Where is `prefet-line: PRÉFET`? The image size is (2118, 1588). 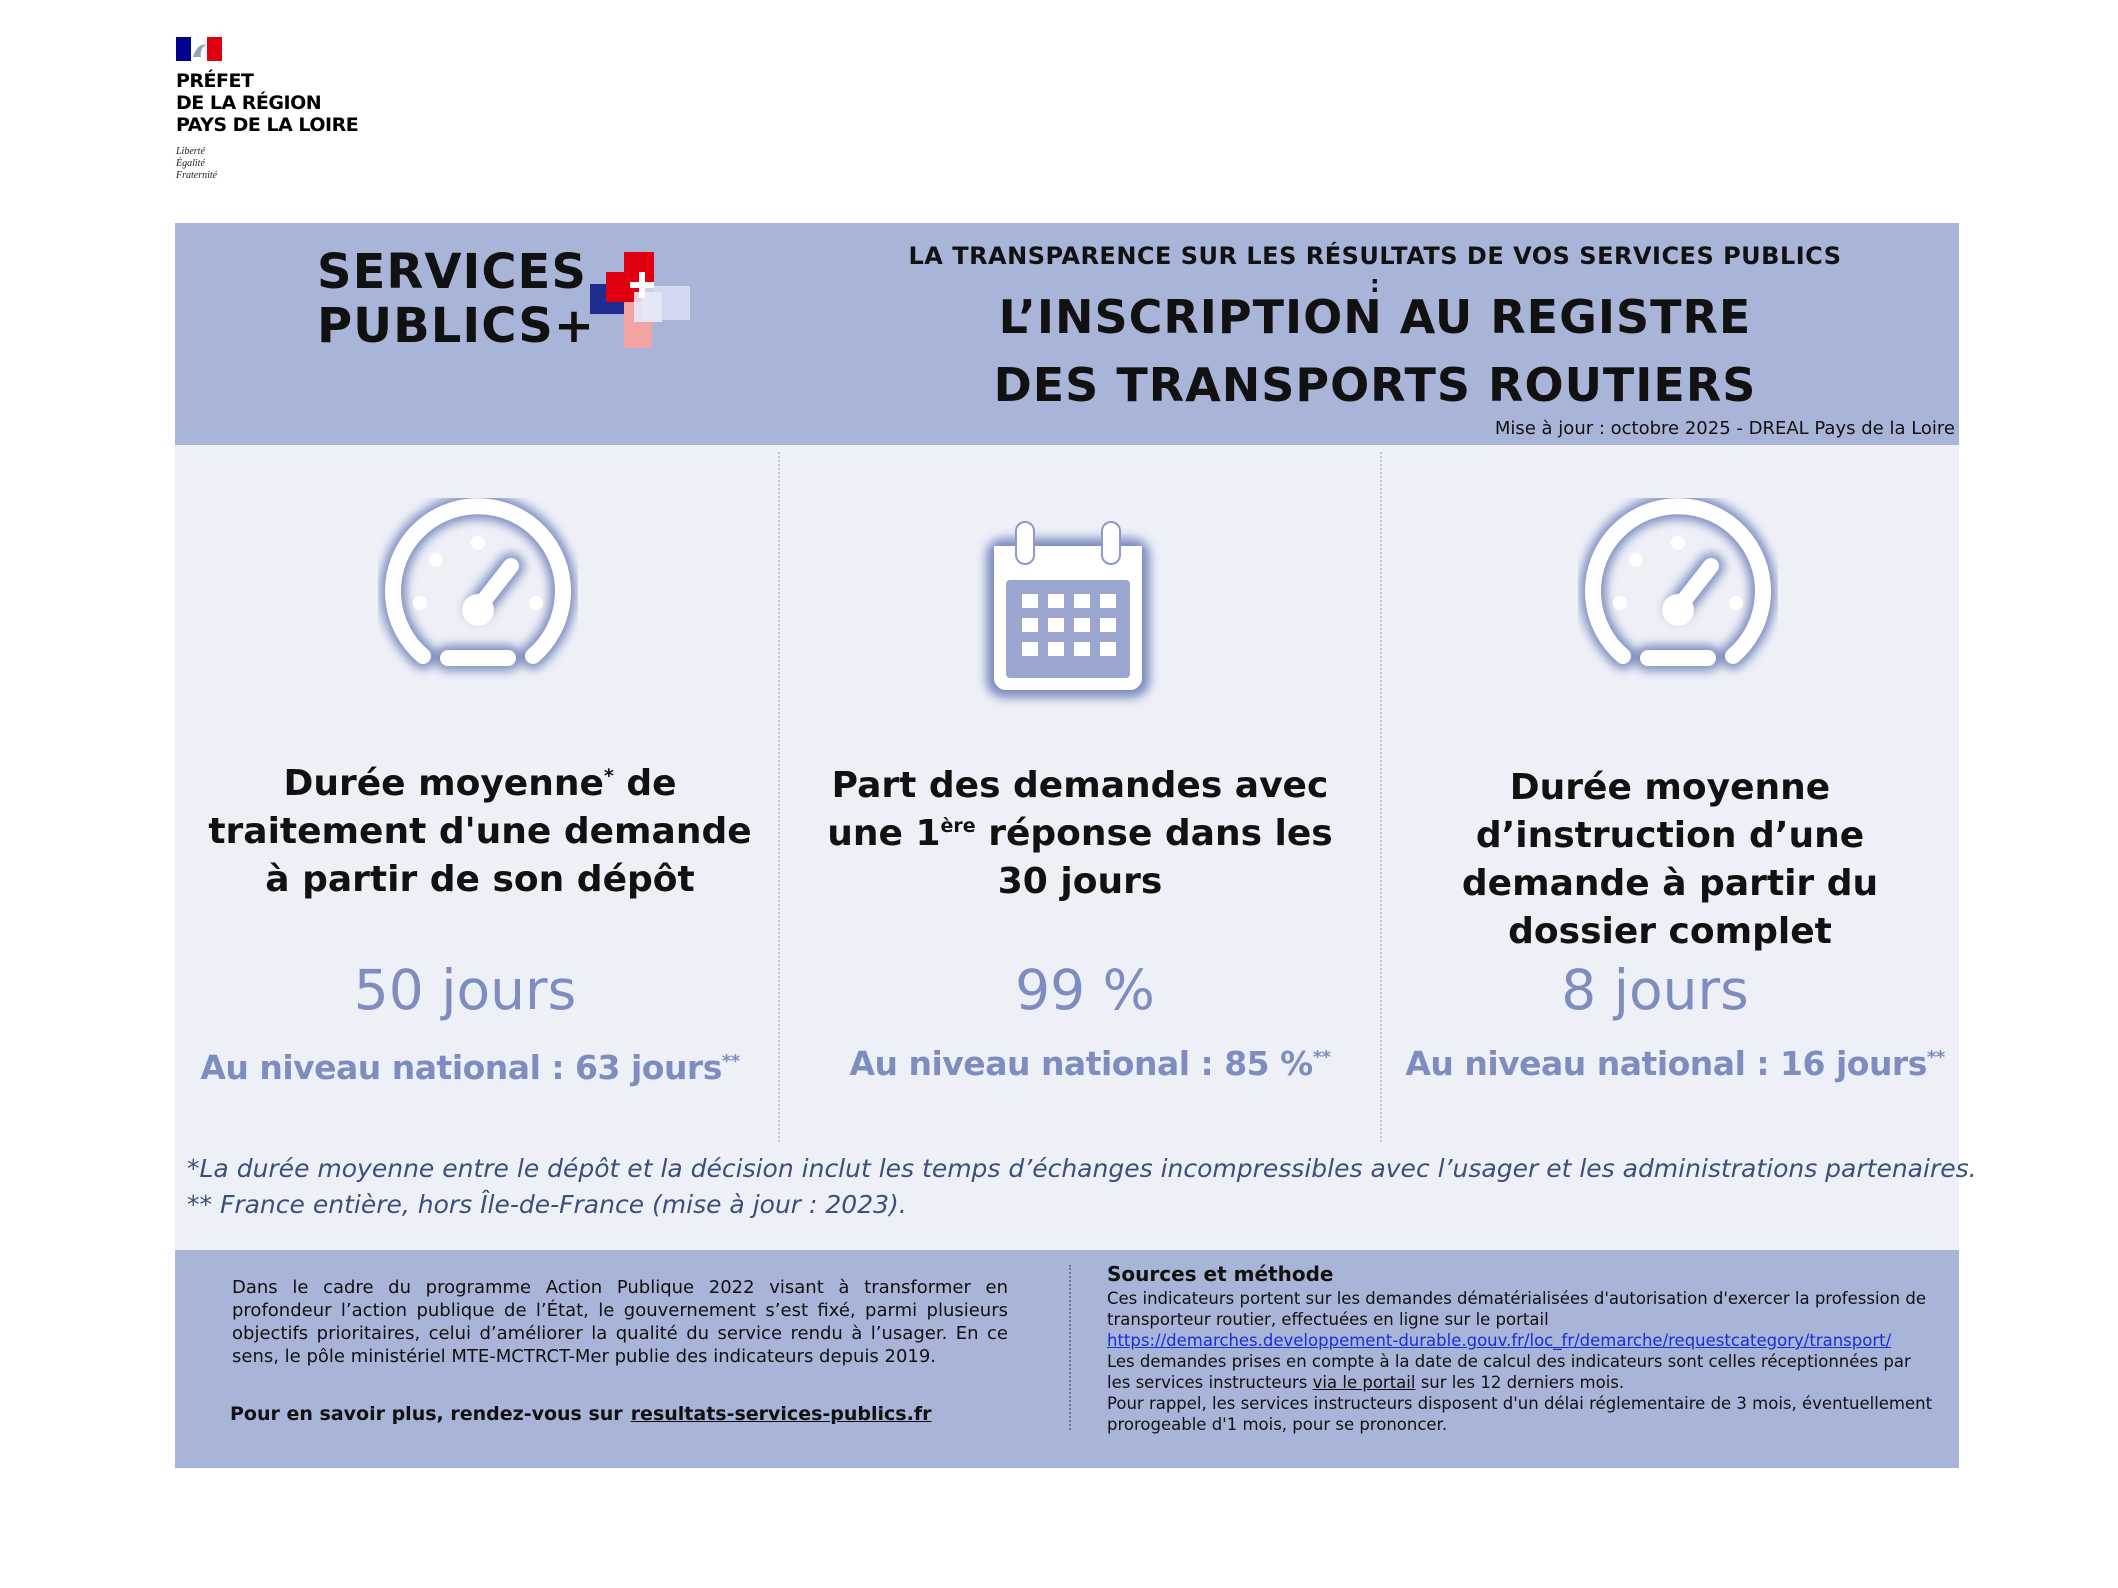 prefet-line: PRÉFET is located at coordinates (215, 81).